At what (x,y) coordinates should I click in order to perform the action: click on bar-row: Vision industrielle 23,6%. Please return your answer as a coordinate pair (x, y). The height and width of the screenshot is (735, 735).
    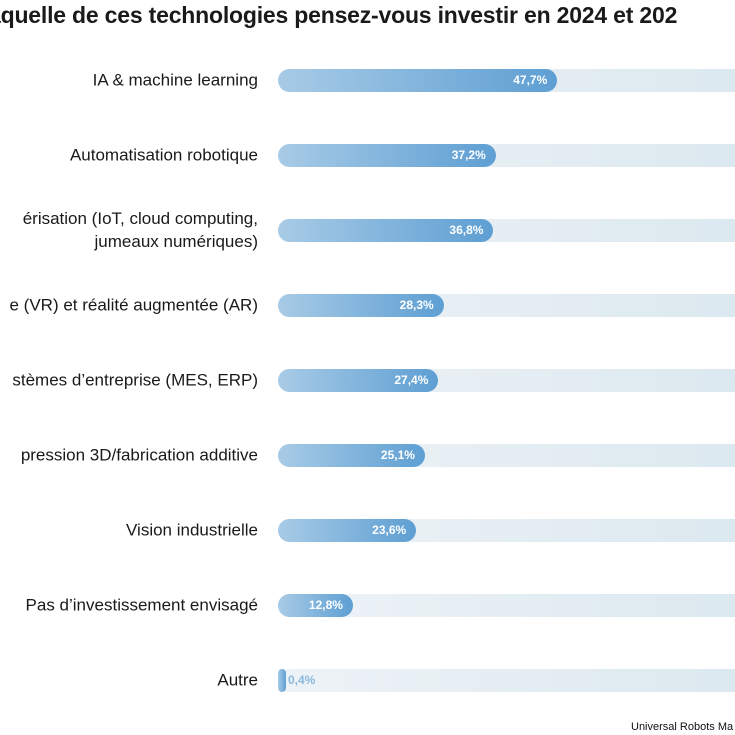
    Looking at the image, I should click on (367, 530).